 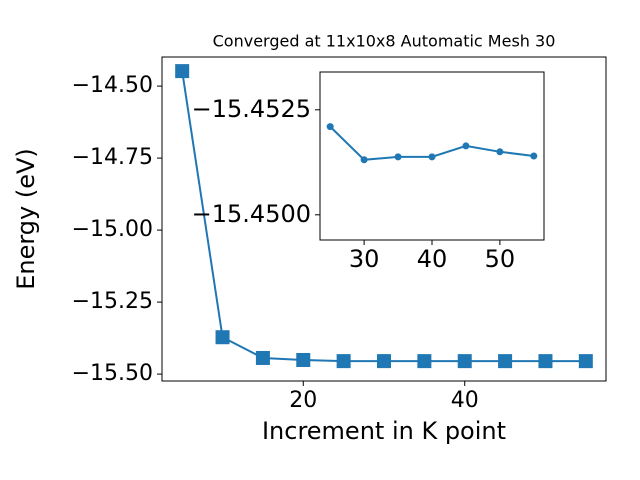 What do you see at coordinates (251, 214) in the screenshot?
I see `y-tick-label: −15.4500` at bounding box center [251, 214].